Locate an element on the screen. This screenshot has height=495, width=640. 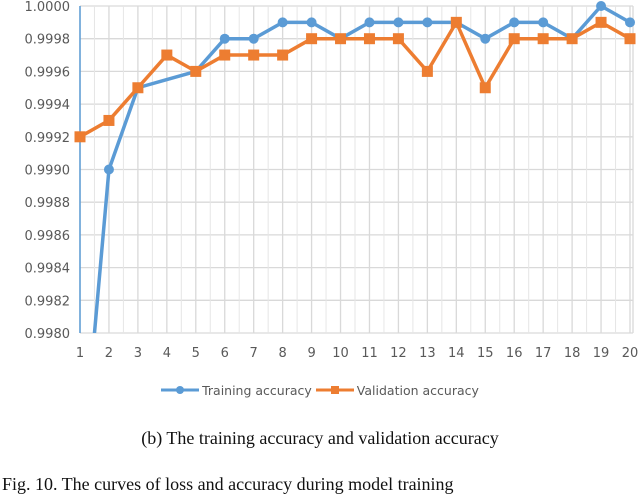
x-tick-label: 10 is located at coordinates (340, 353).